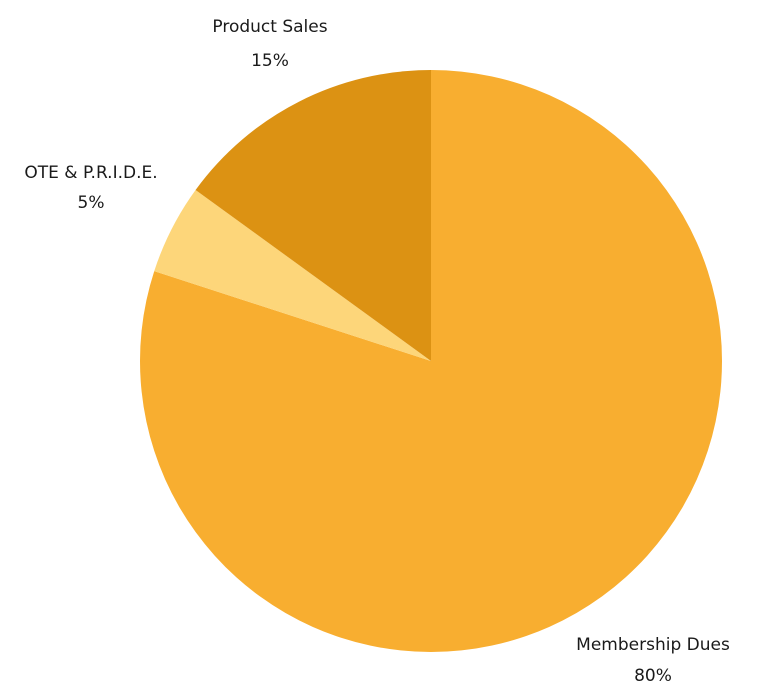 Image resolution: width=767 pixels, height=688 pixels. Describe the element at coordinates (653, 676) in the screenshot. I see `slice-value-membership-dues: 80%` at that location.